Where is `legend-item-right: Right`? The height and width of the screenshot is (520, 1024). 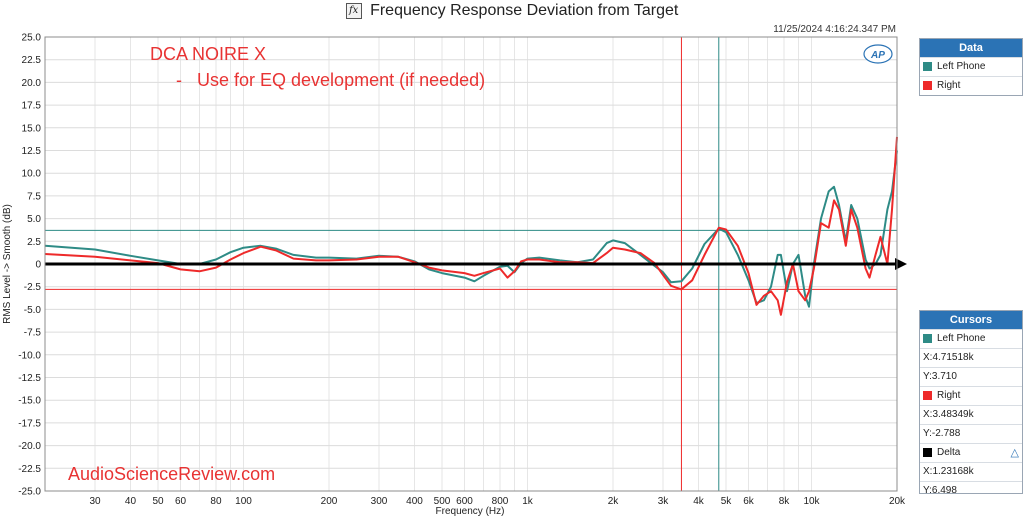 legend-item-right: Right is located at coordinates (971, 85).